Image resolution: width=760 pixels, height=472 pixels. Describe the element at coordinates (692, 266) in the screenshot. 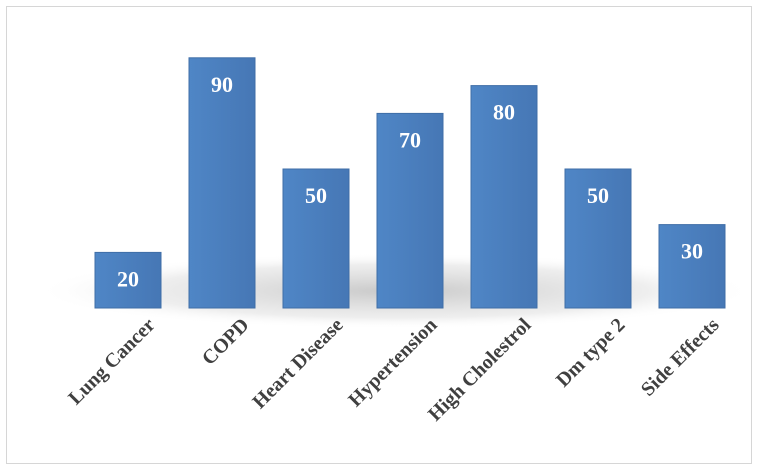

I see `bar-side-effects` at that location.